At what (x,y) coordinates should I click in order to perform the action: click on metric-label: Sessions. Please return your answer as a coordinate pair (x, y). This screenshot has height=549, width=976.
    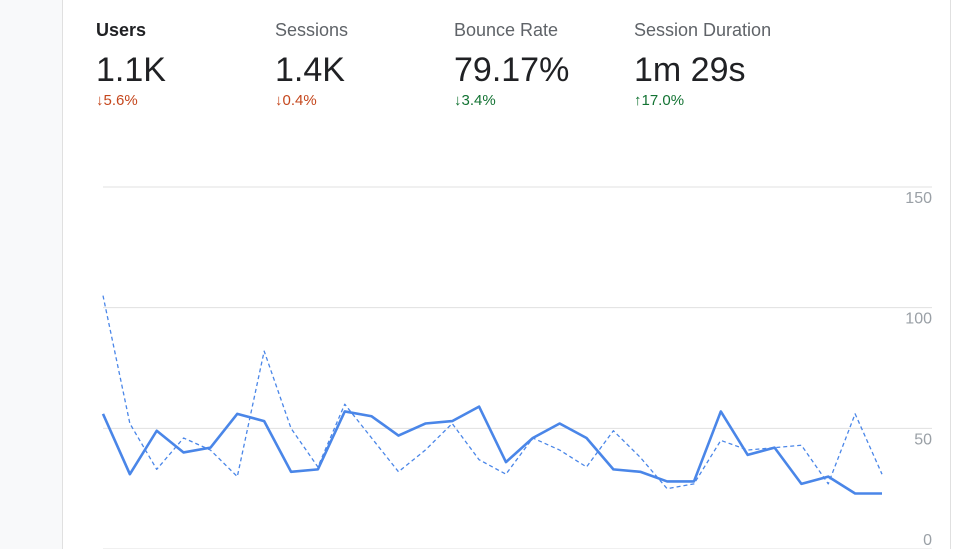
    Looking at the image, I should click on (312, 30).